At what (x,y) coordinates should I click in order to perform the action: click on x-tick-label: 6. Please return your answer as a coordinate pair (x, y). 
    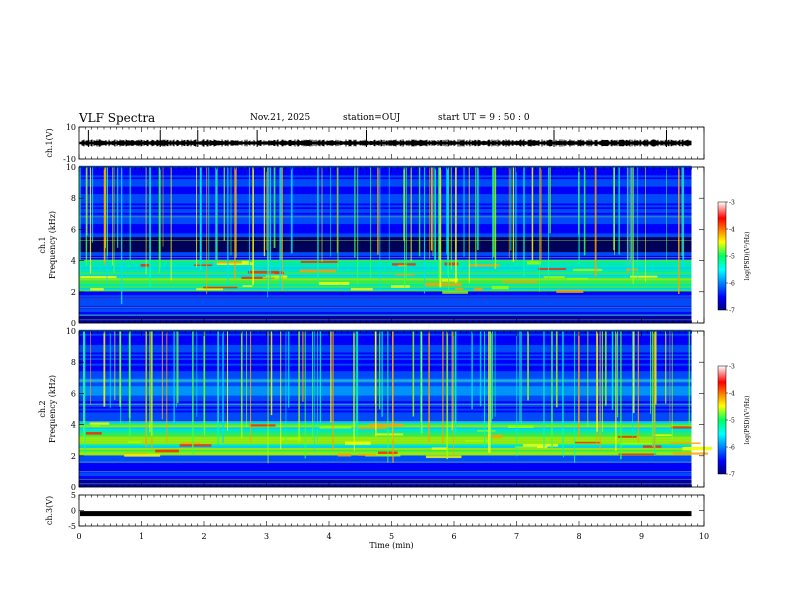
    Looking at the image, I should click on (453, 536).